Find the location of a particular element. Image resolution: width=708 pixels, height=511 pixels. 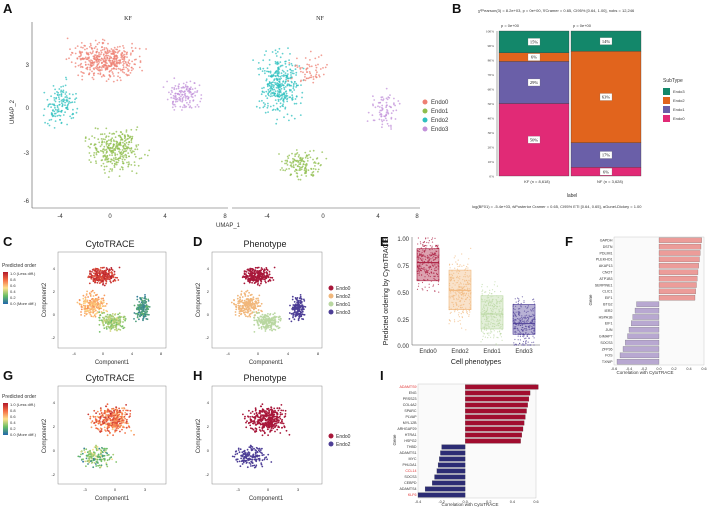

segment-percent-label: 63% is located at coordinates (606, 97).